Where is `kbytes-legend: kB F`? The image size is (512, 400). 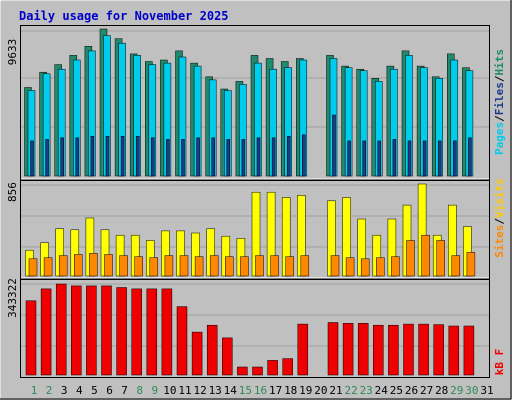
kbytes-legend: kB F is located at coordinates (499, 362).